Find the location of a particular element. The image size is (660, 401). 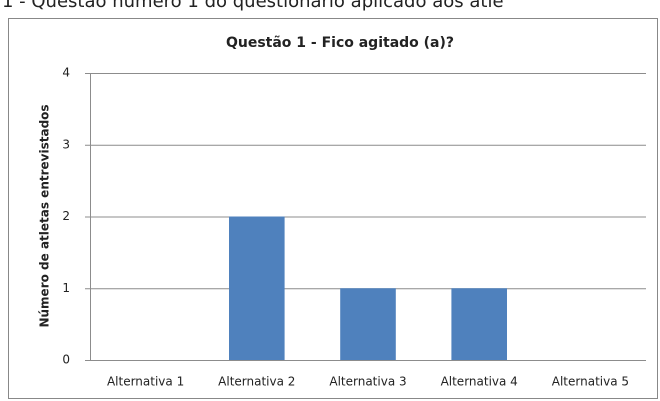

y-tick-label: 1 is located at coordinates (66, 288).